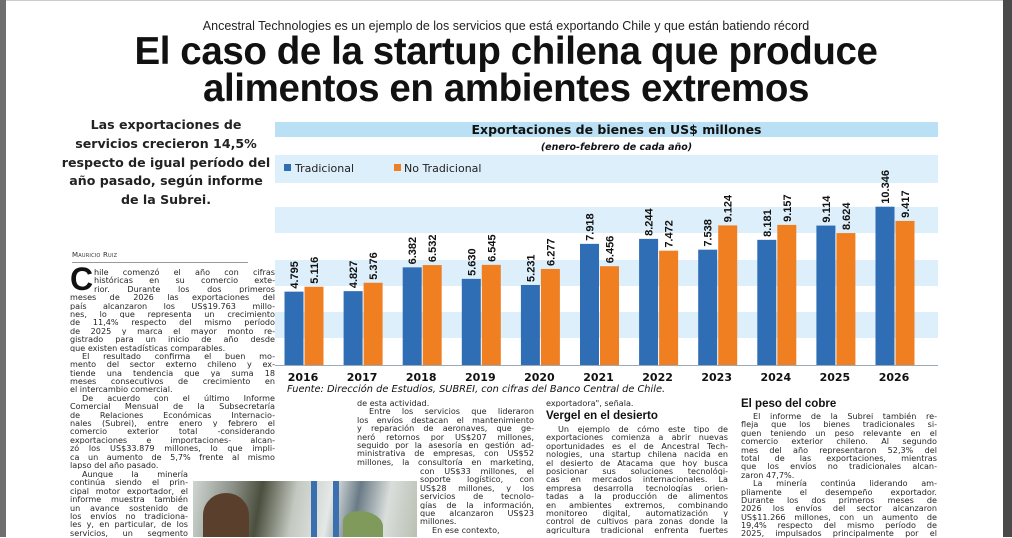 This screenshot has height=538, width=1012. I want to click on byline-rule, so click(160, 262).